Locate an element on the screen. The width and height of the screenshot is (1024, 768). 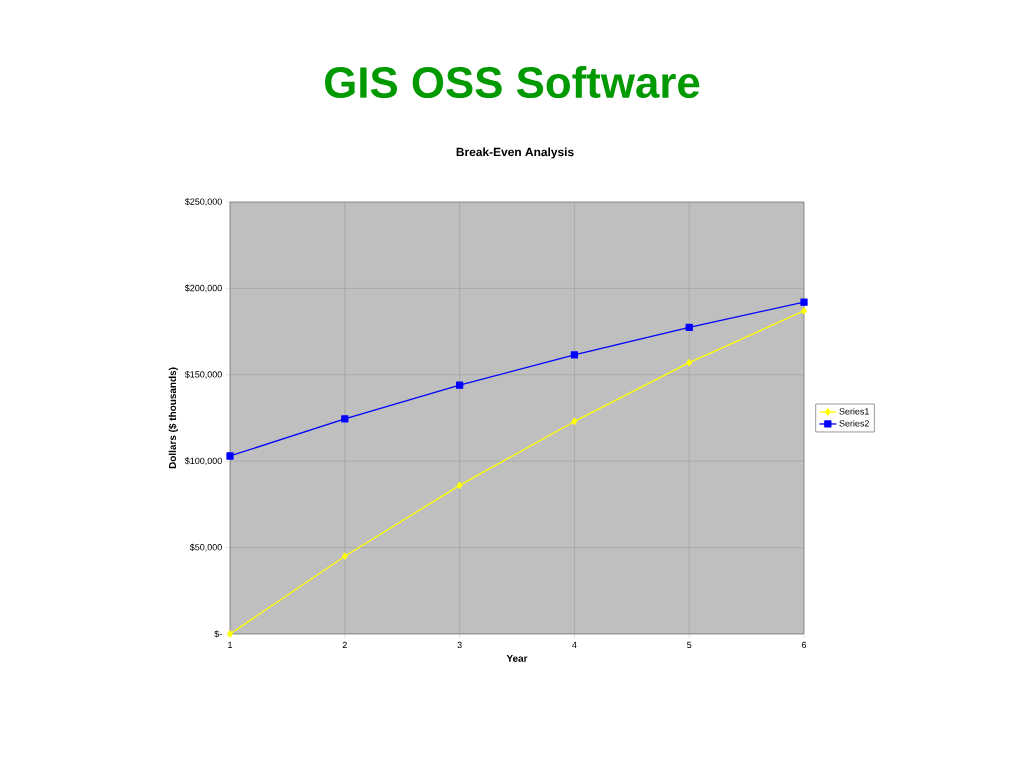
legend-label: Series1 is located at coordinates (854, 411).